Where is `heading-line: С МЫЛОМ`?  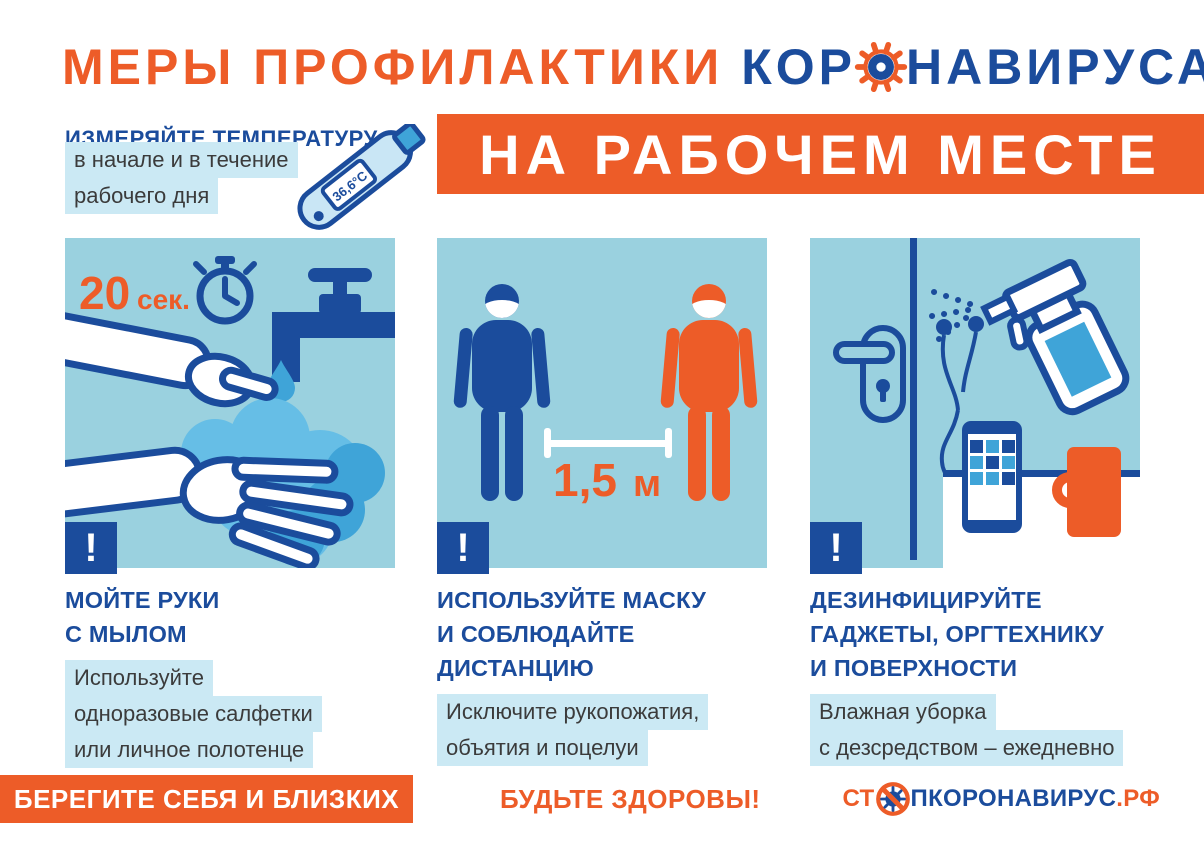 heading-line: С МЫЛОМ is located at coordinates (126, 634).